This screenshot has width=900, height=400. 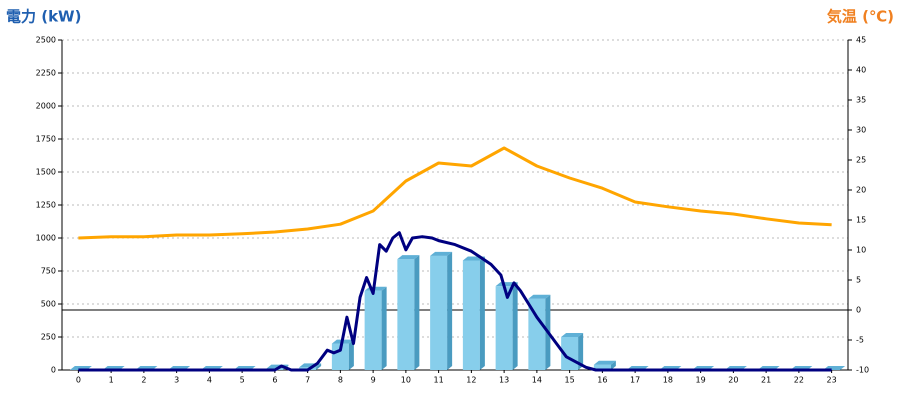 What do you see at coordinates (602, 380) in the screenshot?
I see `x-tick-label: 16` at bounding box center [602, 380].